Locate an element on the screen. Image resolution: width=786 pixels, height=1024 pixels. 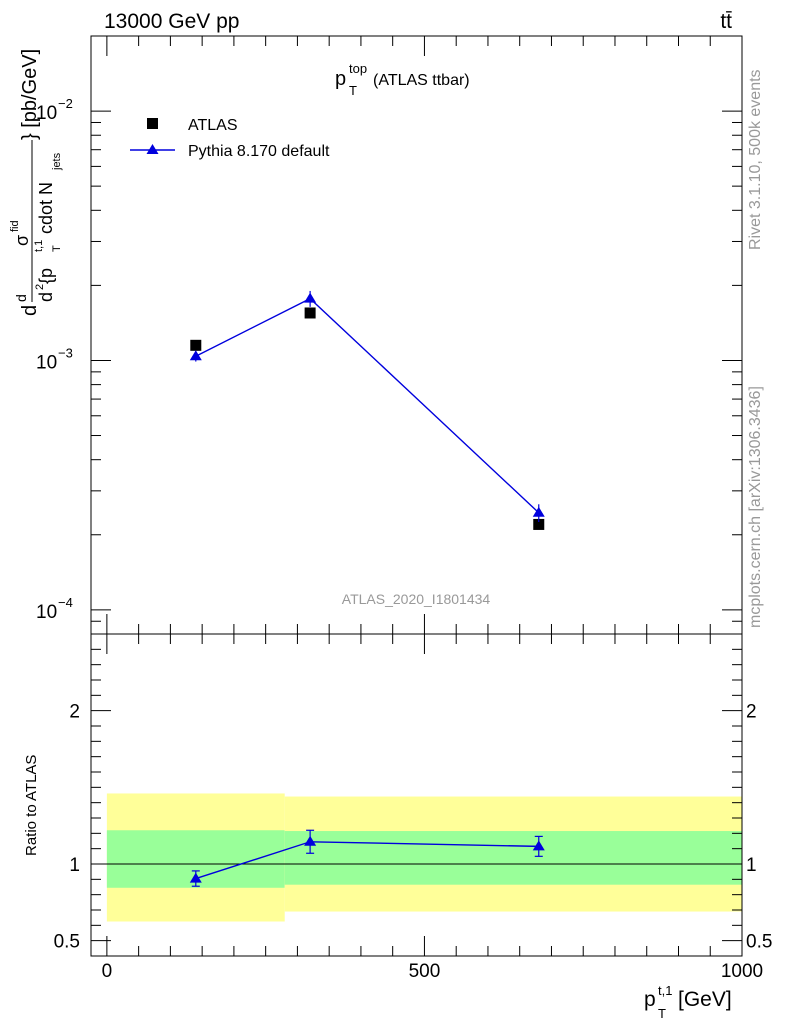
legend: ATLAS Pythia 8.170 default is located at coordinates (230, 138).